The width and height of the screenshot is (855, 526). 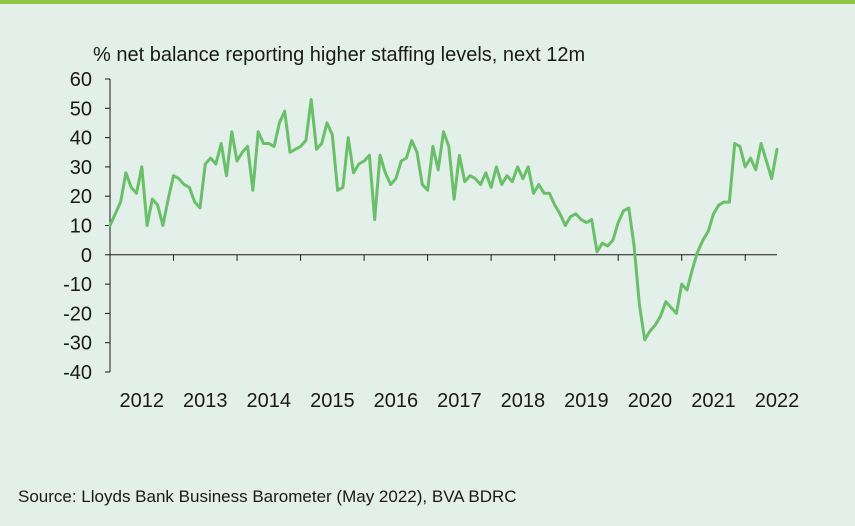 What do you see at coordinates (650, 401) in the screenshot?
I see `x-tick-label: 2020` at bounding box center [650, 401].